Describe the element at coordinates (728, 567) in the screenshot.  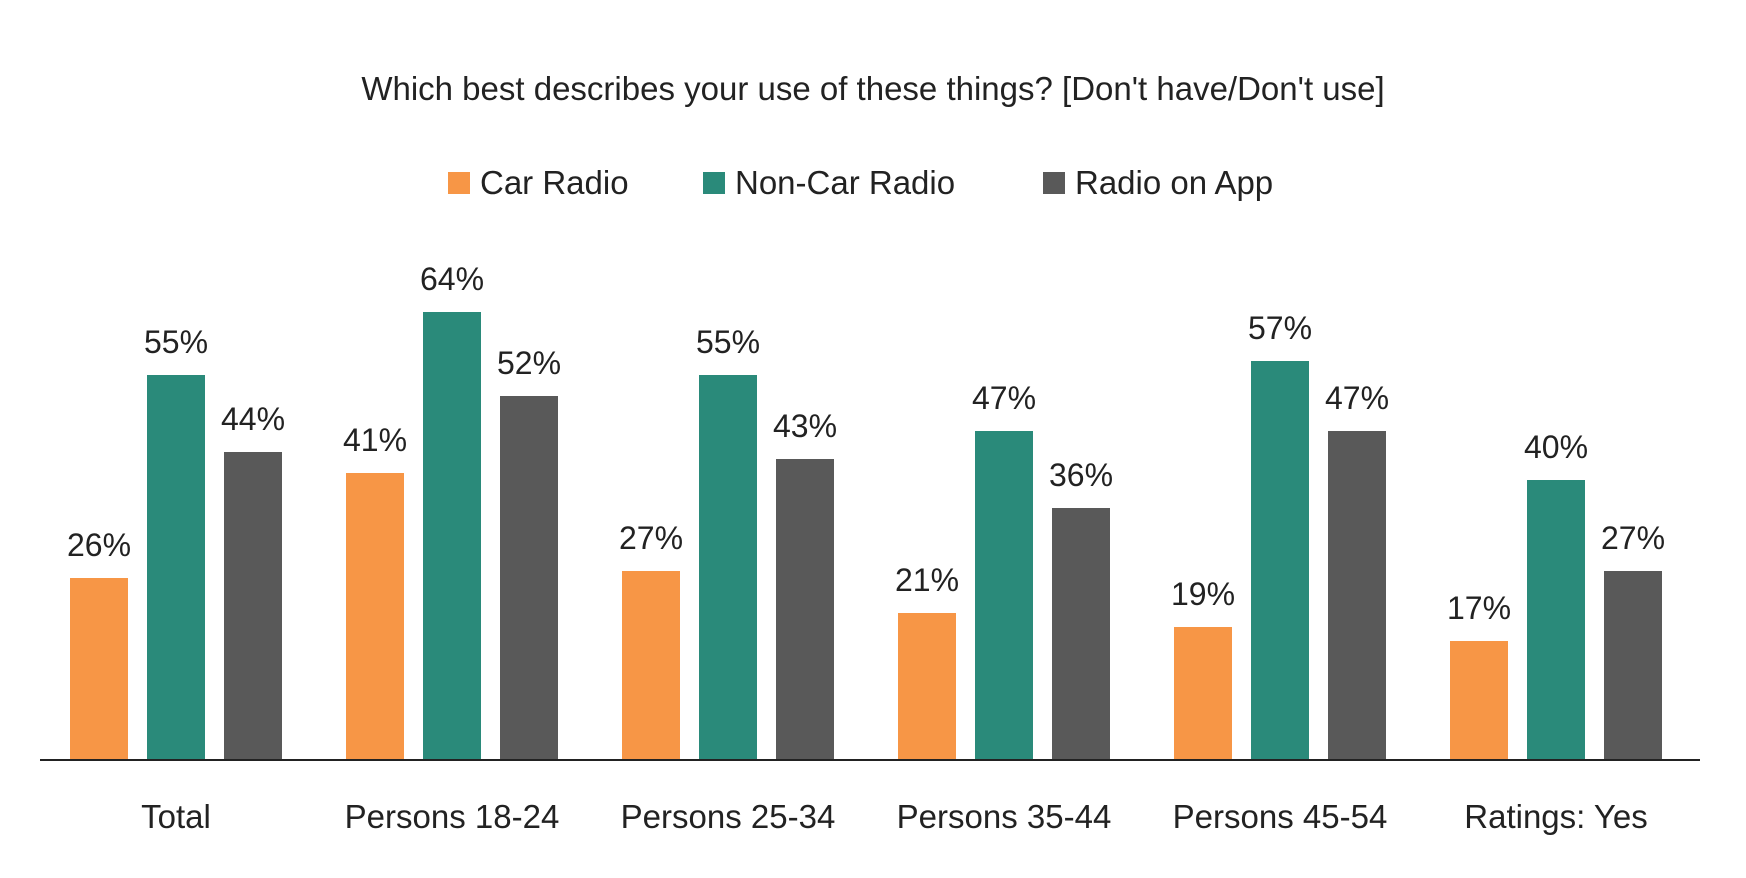
I see `bar-persons-25-34-non-car-radio` at that location.